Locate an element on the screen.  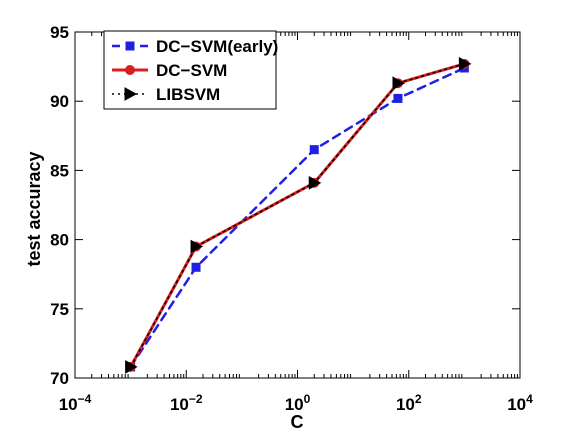
y-tick-label: 90 is located at coordinates (59, 101).